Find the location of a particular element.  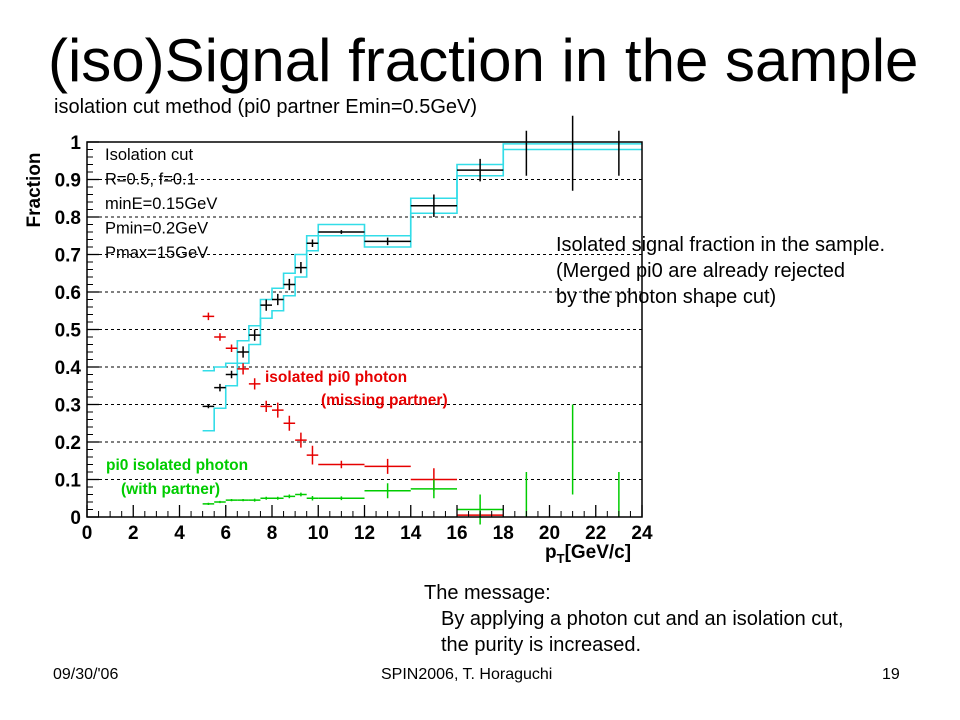

y-tick-label: 0 is located at coordinates (75, 518).